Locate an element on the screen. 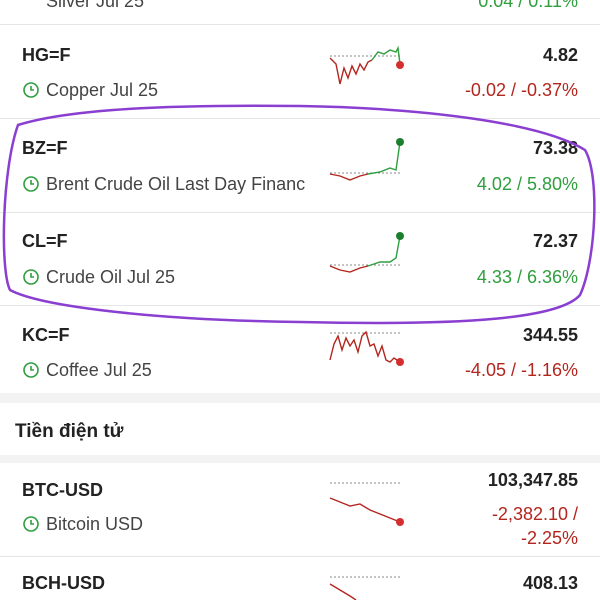 Image resolution: width=600 pixels, height=600 pixels. instrument-name: Coffee Jul 25 is located at coordinates (99, 370).